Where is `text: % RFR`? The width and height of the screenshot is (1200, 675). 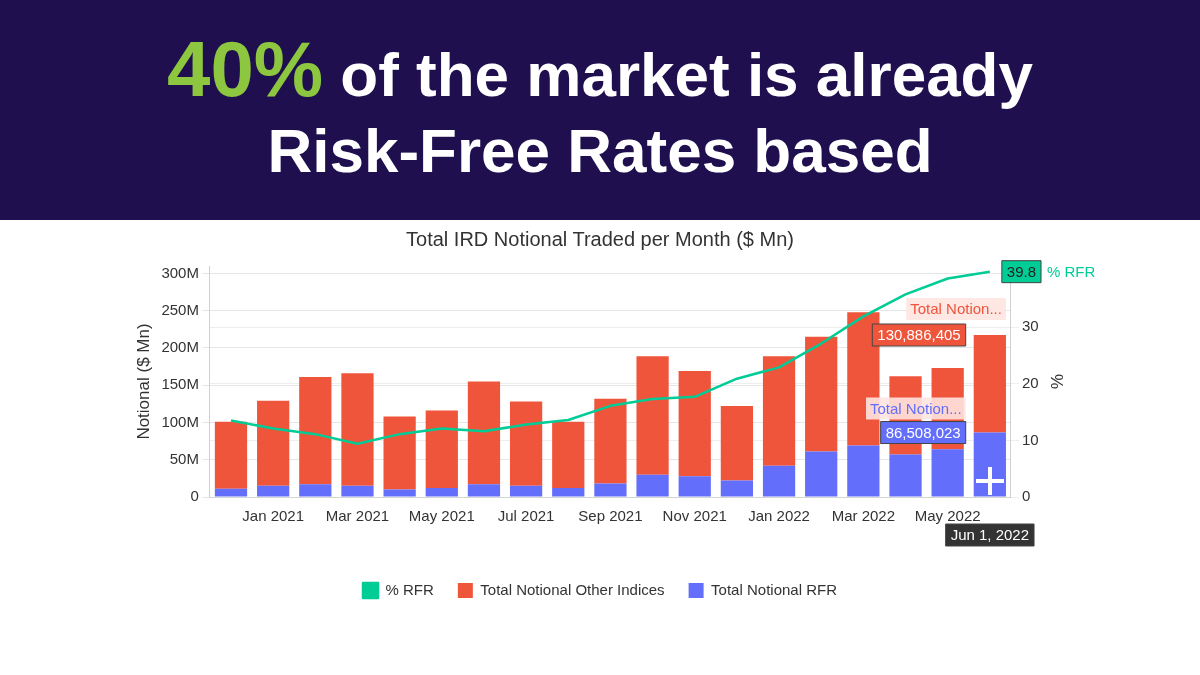
text: % RFR is located at coordinates (1071, 271).